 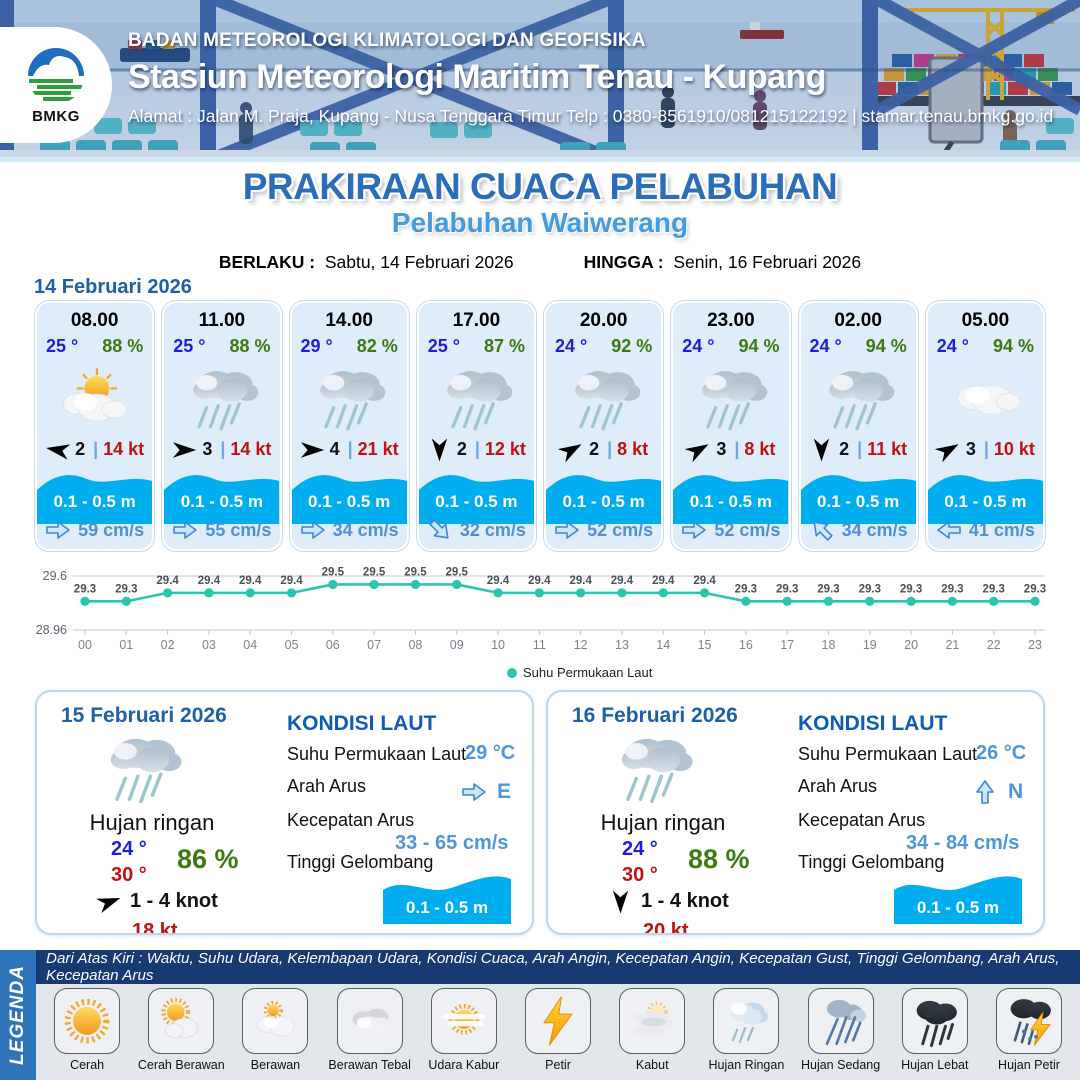 What do you see at coordinates (55, 576) in the screenshot?
I see `svg-text: 29.6` at bounding box center [55, 576].